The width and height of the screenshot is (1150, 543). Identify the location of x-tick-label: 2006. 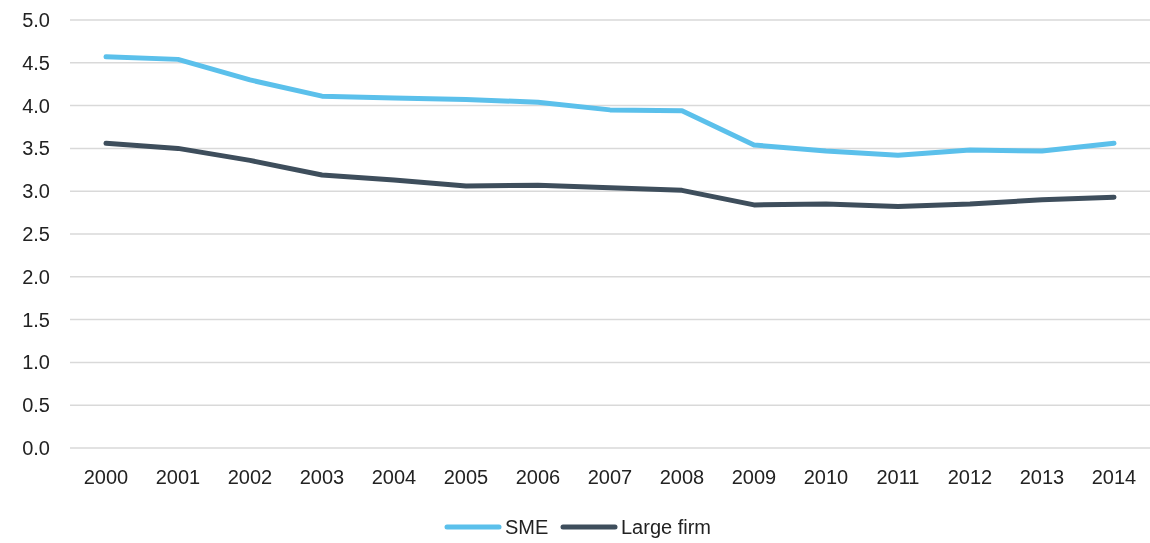
(538, 477).